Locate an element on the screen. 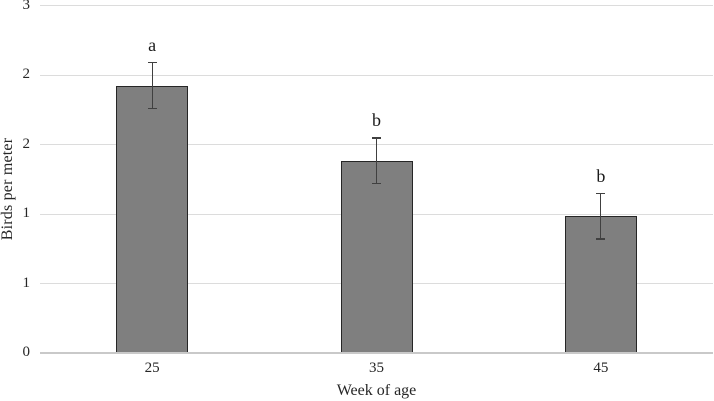 Image resolution: width=714 pixels, height=401 pixels. x-axis-title: Week of age is located at coordinates (376, 390).